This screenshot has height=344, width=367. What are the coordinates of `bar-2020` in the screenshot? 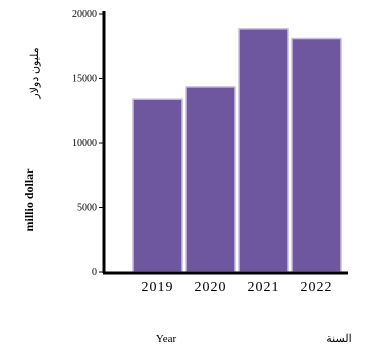 It's located at (210, 179).